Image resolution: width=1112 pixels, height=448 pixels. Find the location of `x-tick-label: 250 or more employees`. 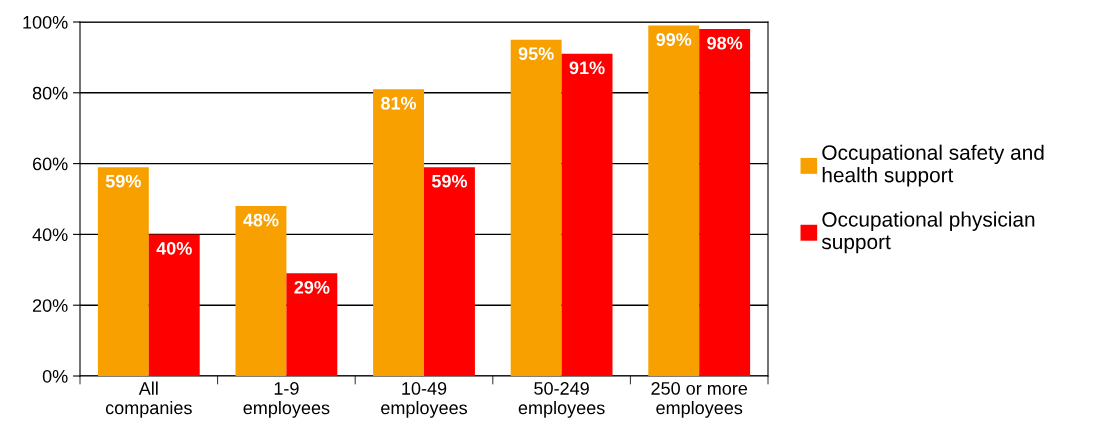

x-tick-label: 250 or more employees is located at coordinates (699, 400).